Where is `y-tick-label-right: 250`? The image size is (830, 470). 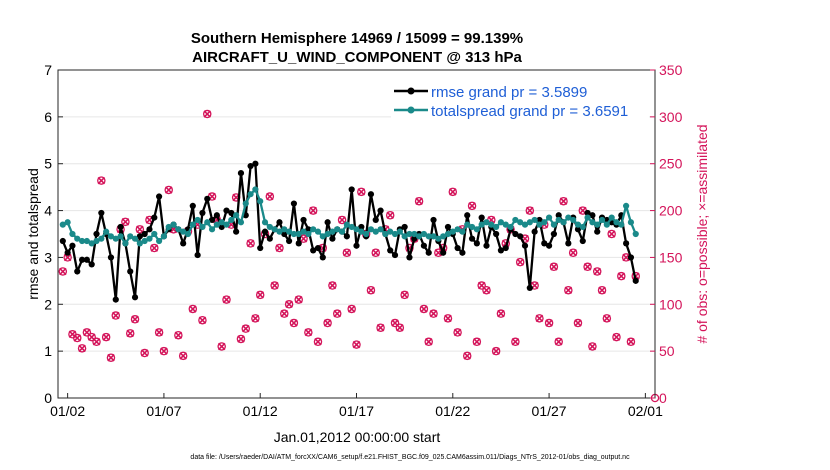
y-tick-label-right: 250 is located at coordinates (671, 164).